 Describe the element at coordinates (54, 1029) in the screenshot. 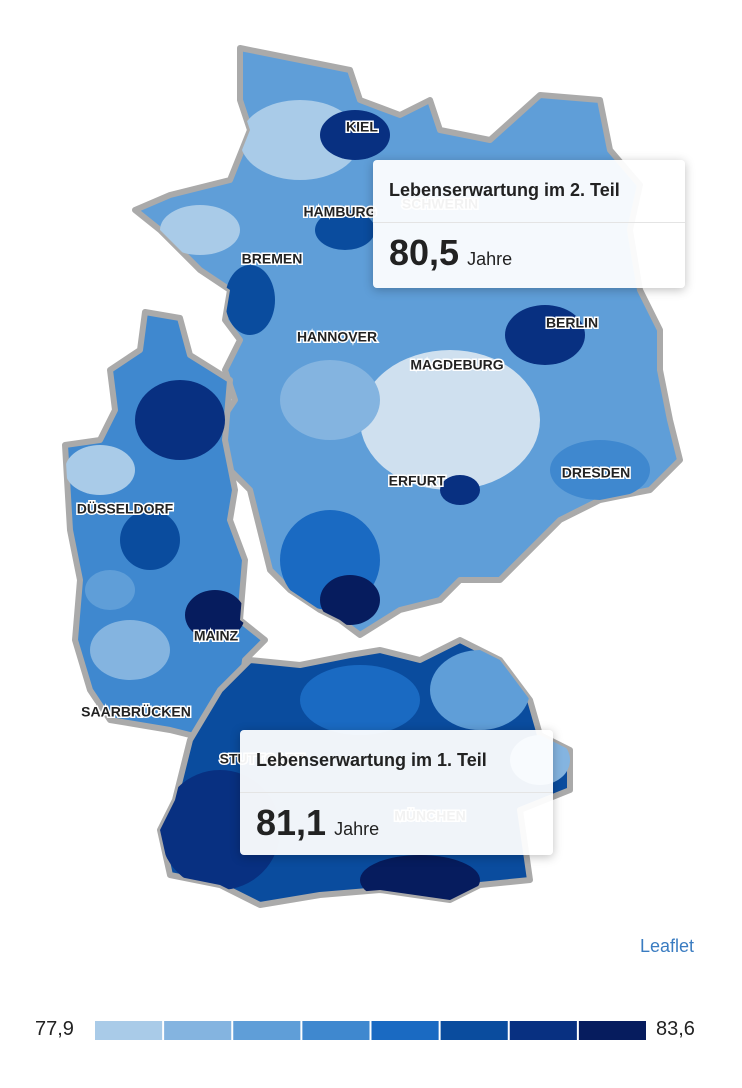

I see `legend-min: 77,9` at that location.